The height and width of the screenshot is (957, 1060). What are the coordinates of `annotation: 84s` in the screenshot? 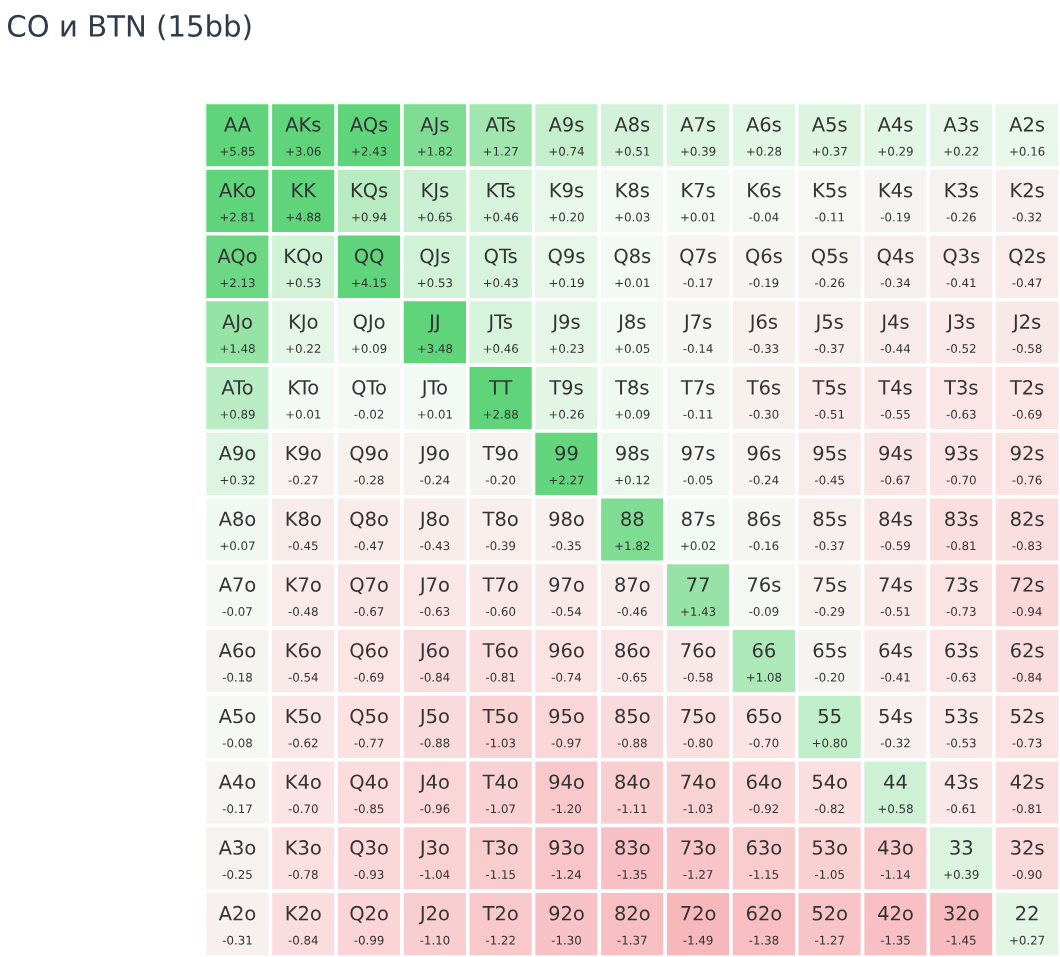 It's located at (895, 519).